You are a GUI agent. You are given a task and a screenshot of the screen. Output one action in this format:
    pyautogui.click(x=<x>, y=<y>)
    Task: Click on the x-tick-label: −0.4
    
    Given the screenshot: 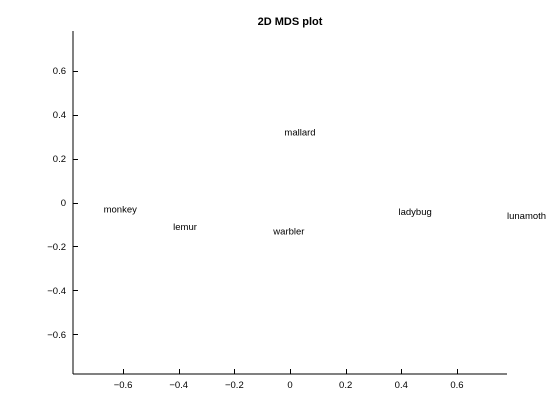 What is the action you would take?
    pyautogui.click(x=178, y=385)
    